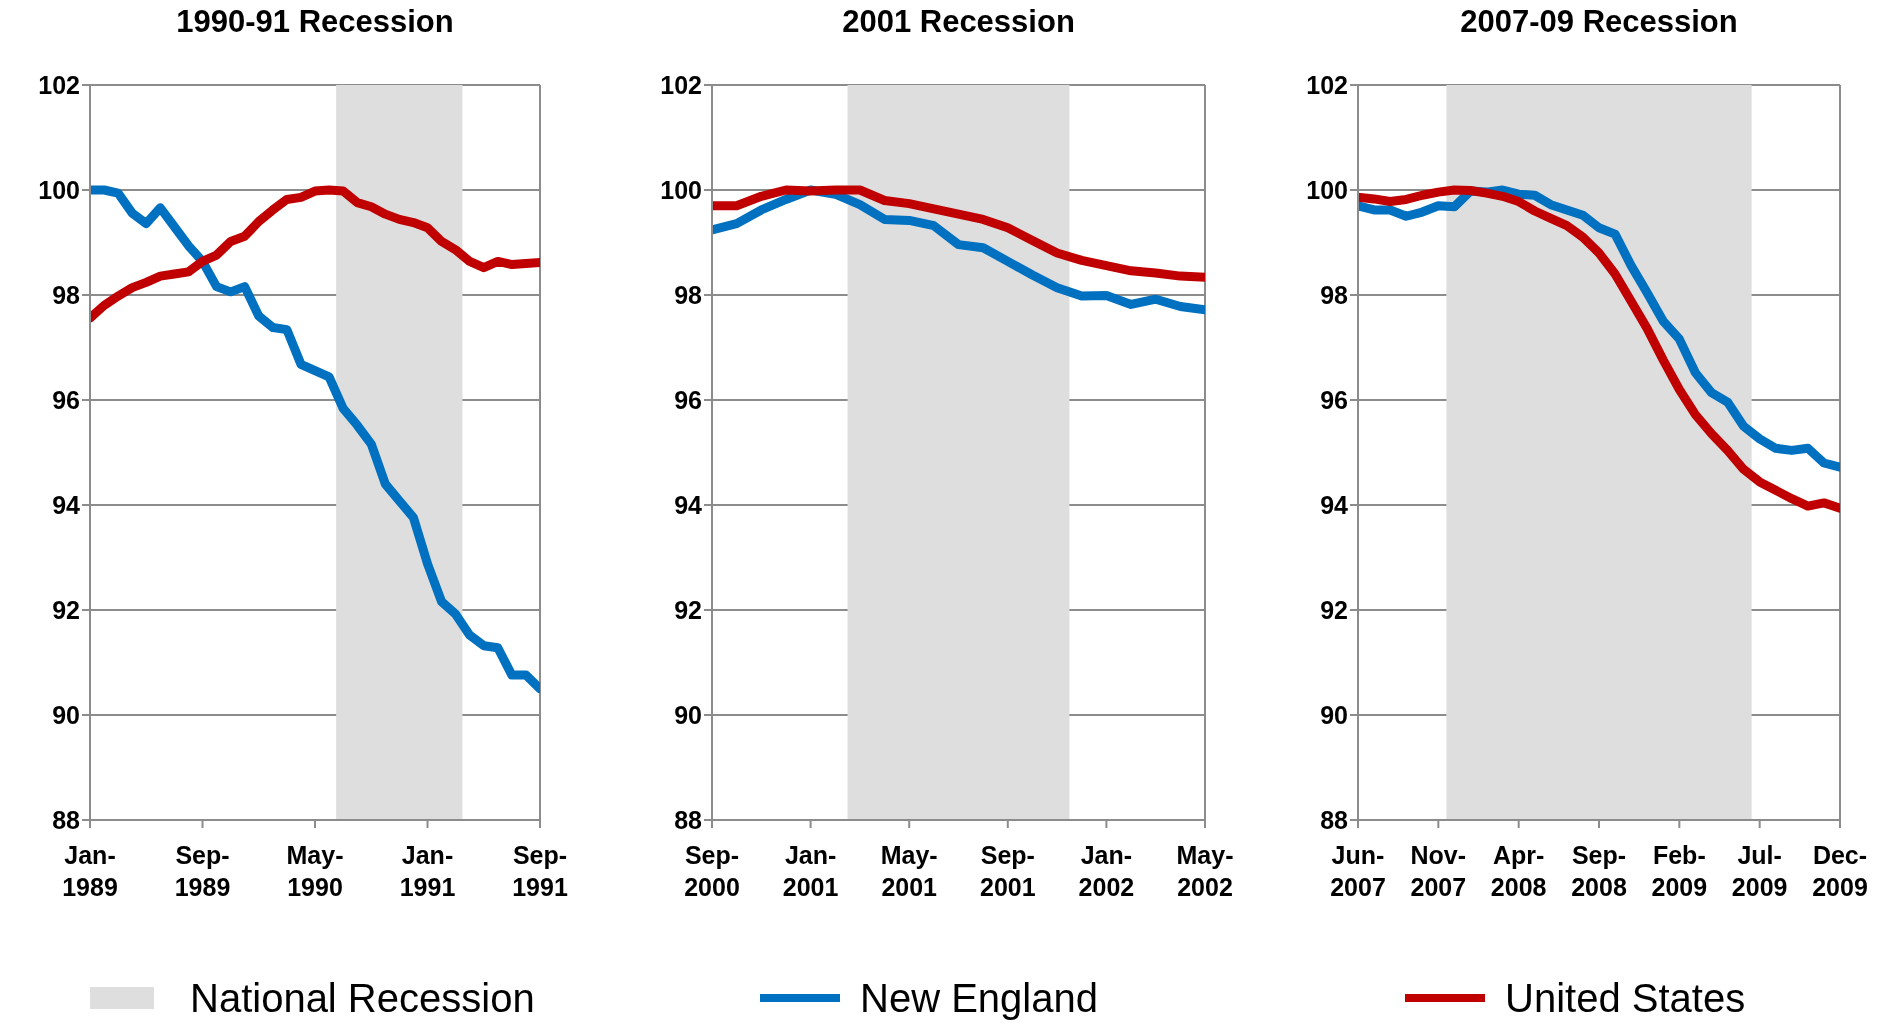  What do you see at coordinates (362, 998) in the screenshot?
I see `legend-label: National Recession` at bounding box center [362, 998].